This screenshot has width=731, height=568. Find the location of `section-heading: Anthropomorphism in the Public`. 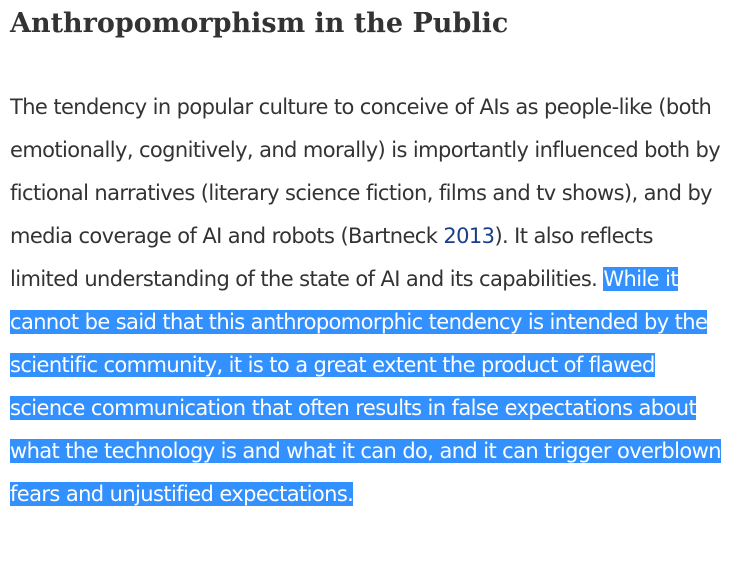

section-heading: Anthropomorphism in the Public is located at coordinates (259, 23).